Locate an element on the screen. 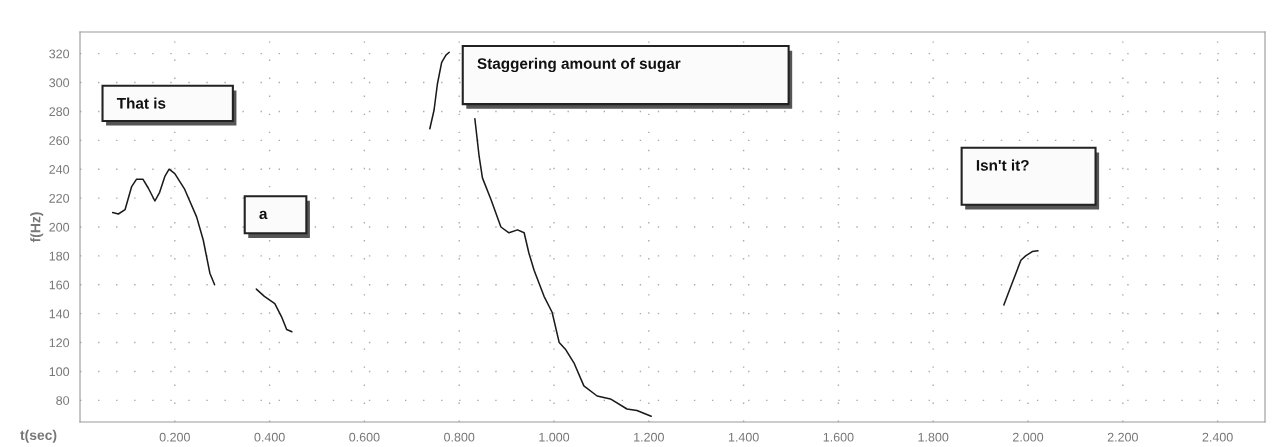  y-tick-label: 300 is located at coordinates (59, 83).